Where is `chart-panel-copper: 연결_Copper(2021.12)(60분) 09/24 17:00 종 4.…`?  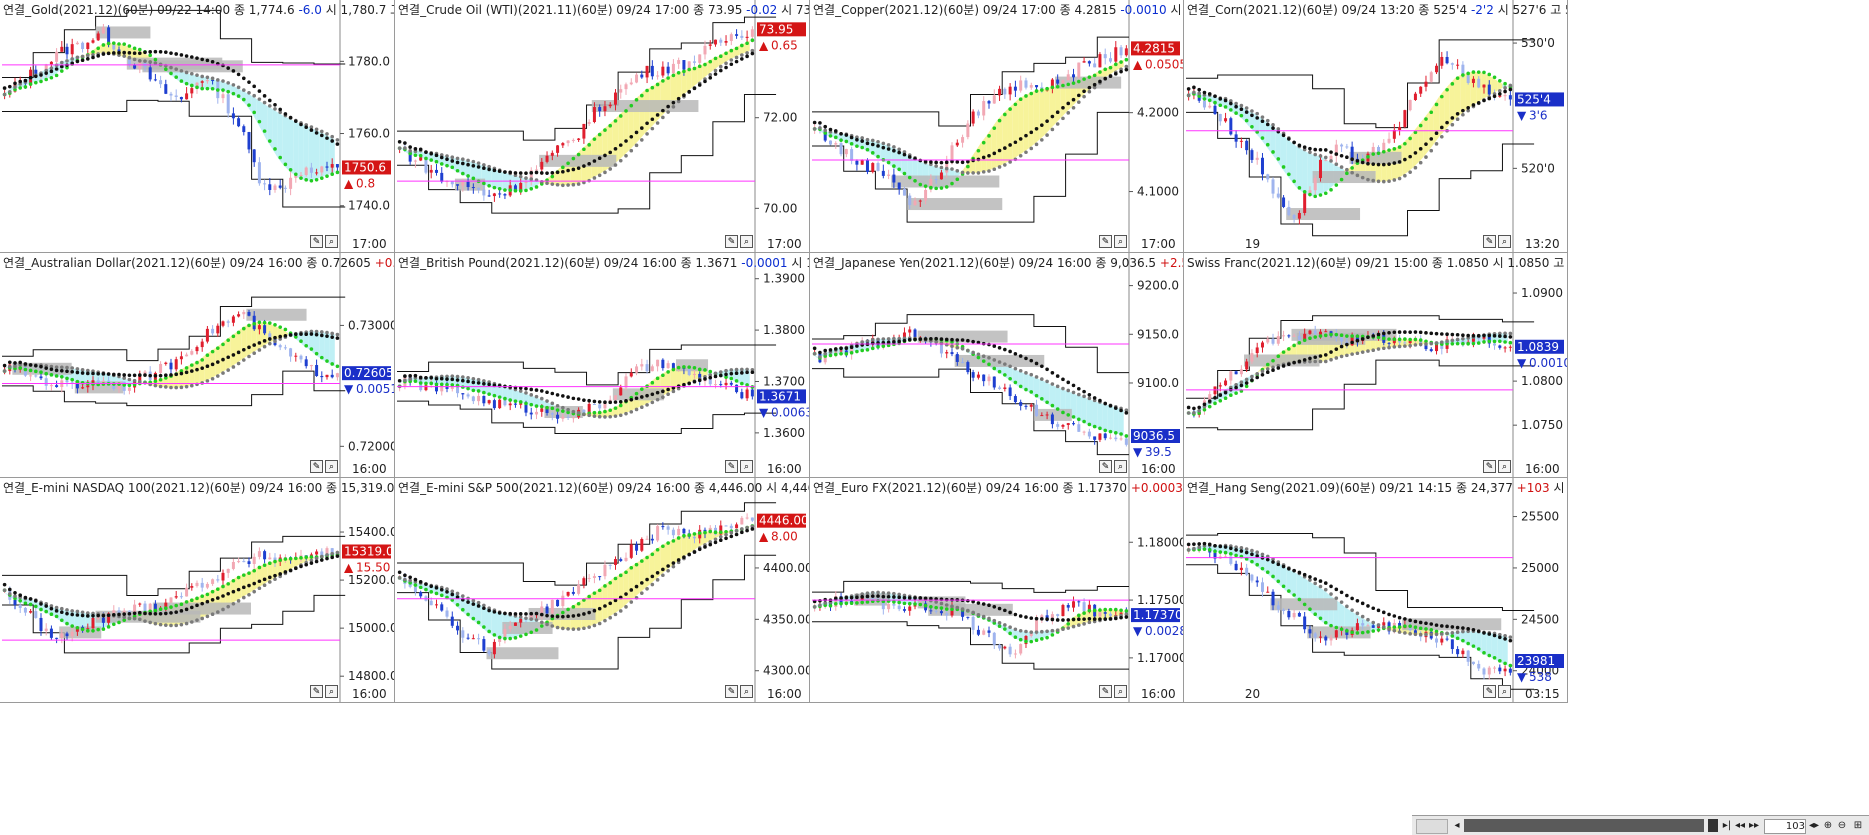 chart-panel-copper: 연결_Copper(2021.12)(60분) 09/24 17:00 종 4.… is located at coordinates (997, 126).